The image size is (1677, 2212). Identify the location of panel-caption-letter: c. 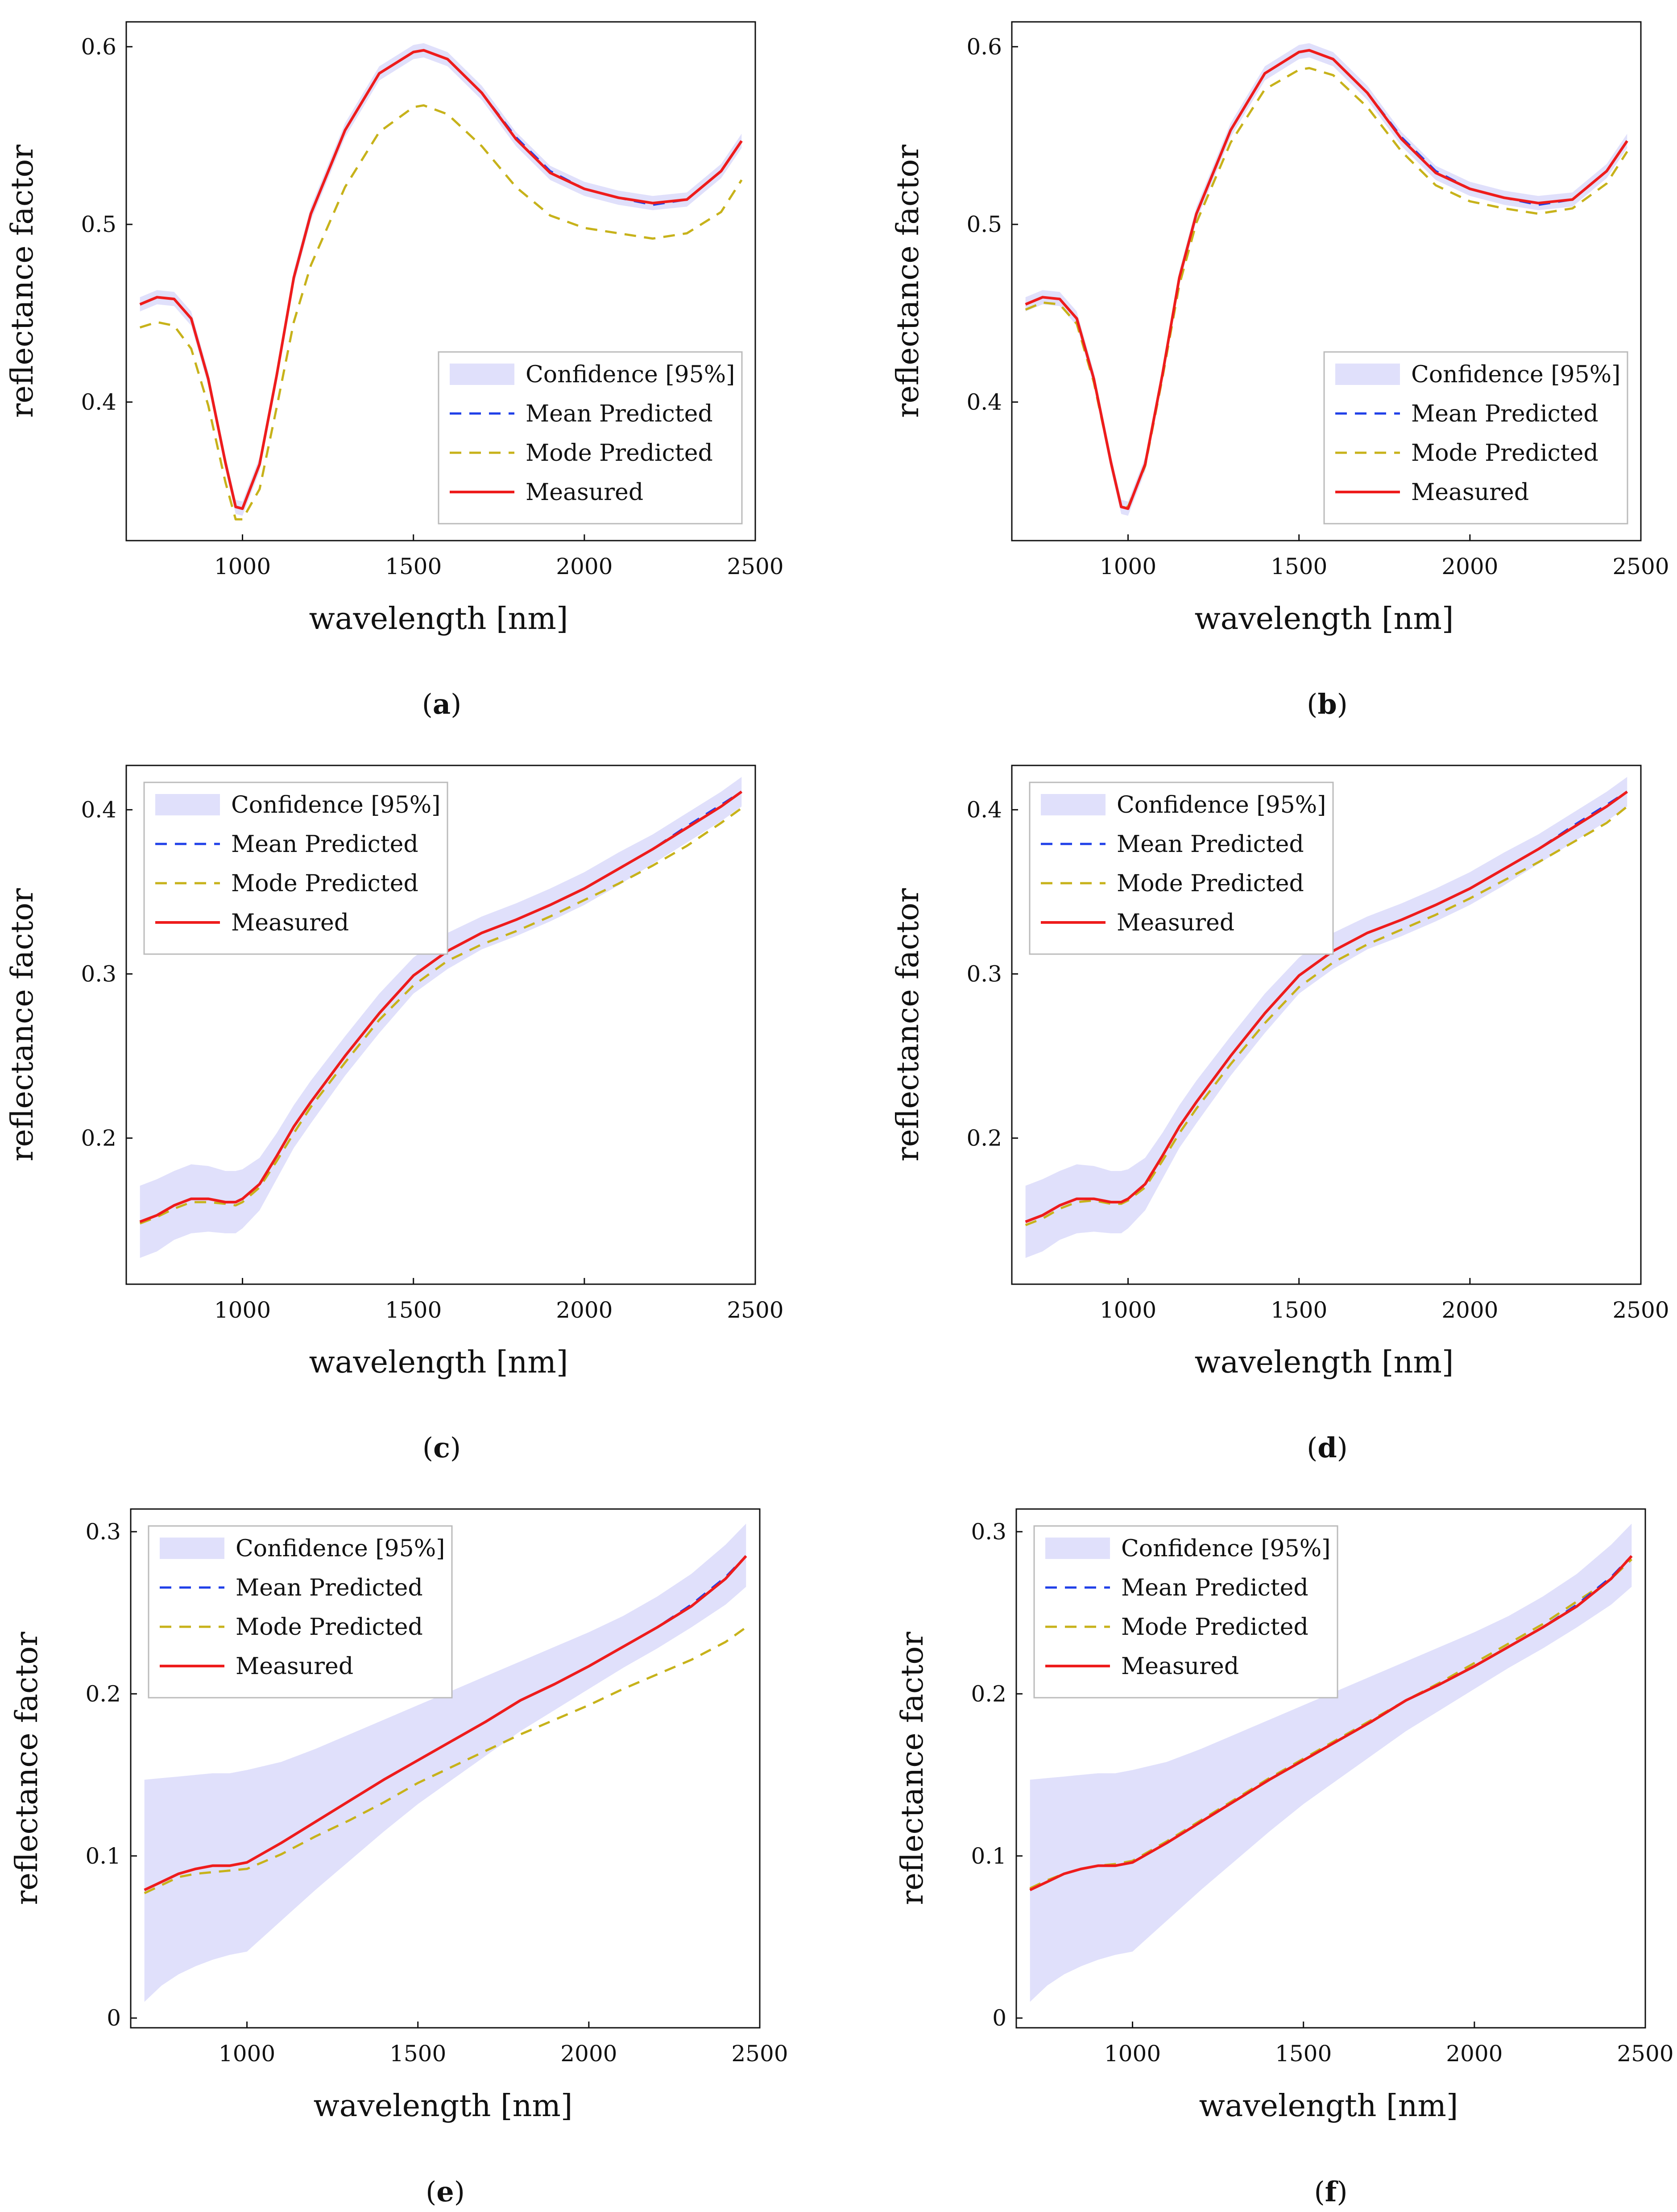
(441, 1447).